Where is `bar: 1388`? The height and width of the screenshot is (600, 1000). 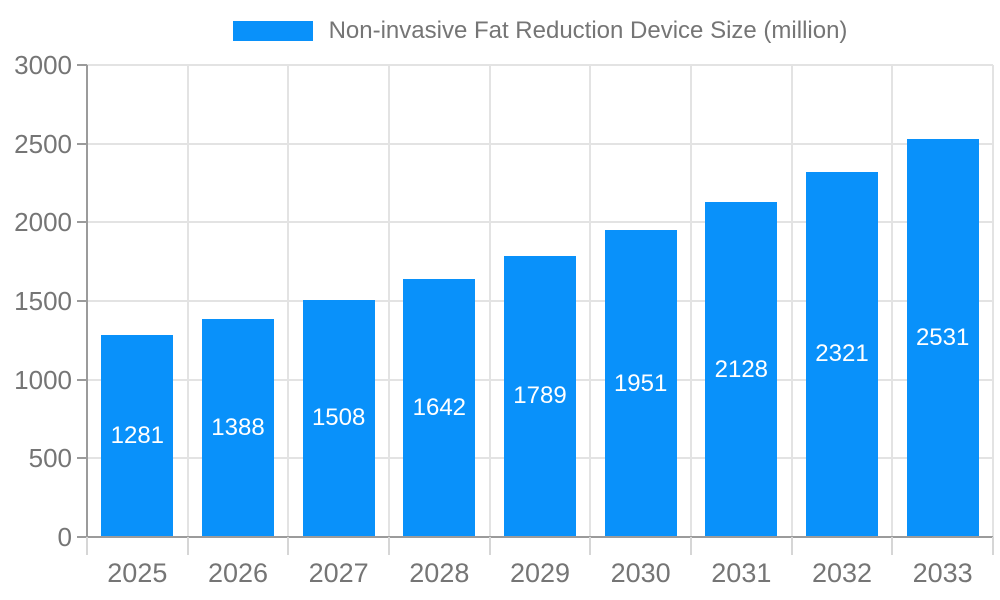 bar: 1388 is located at coordinates (238, 427).